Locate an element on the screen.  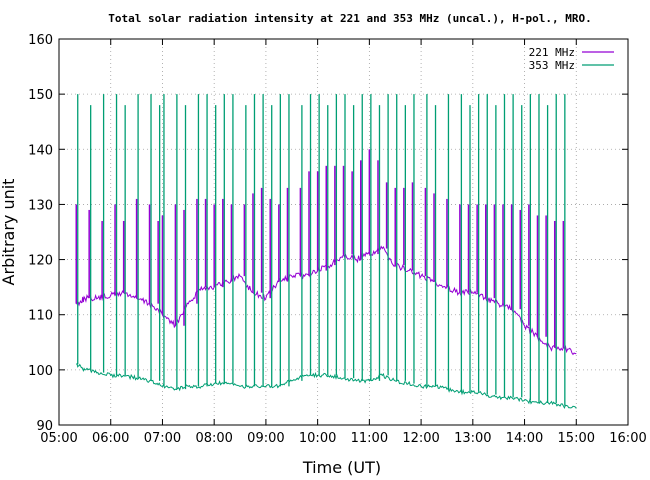
legend-label: 353 MHz is located at coordinates (552, 65).